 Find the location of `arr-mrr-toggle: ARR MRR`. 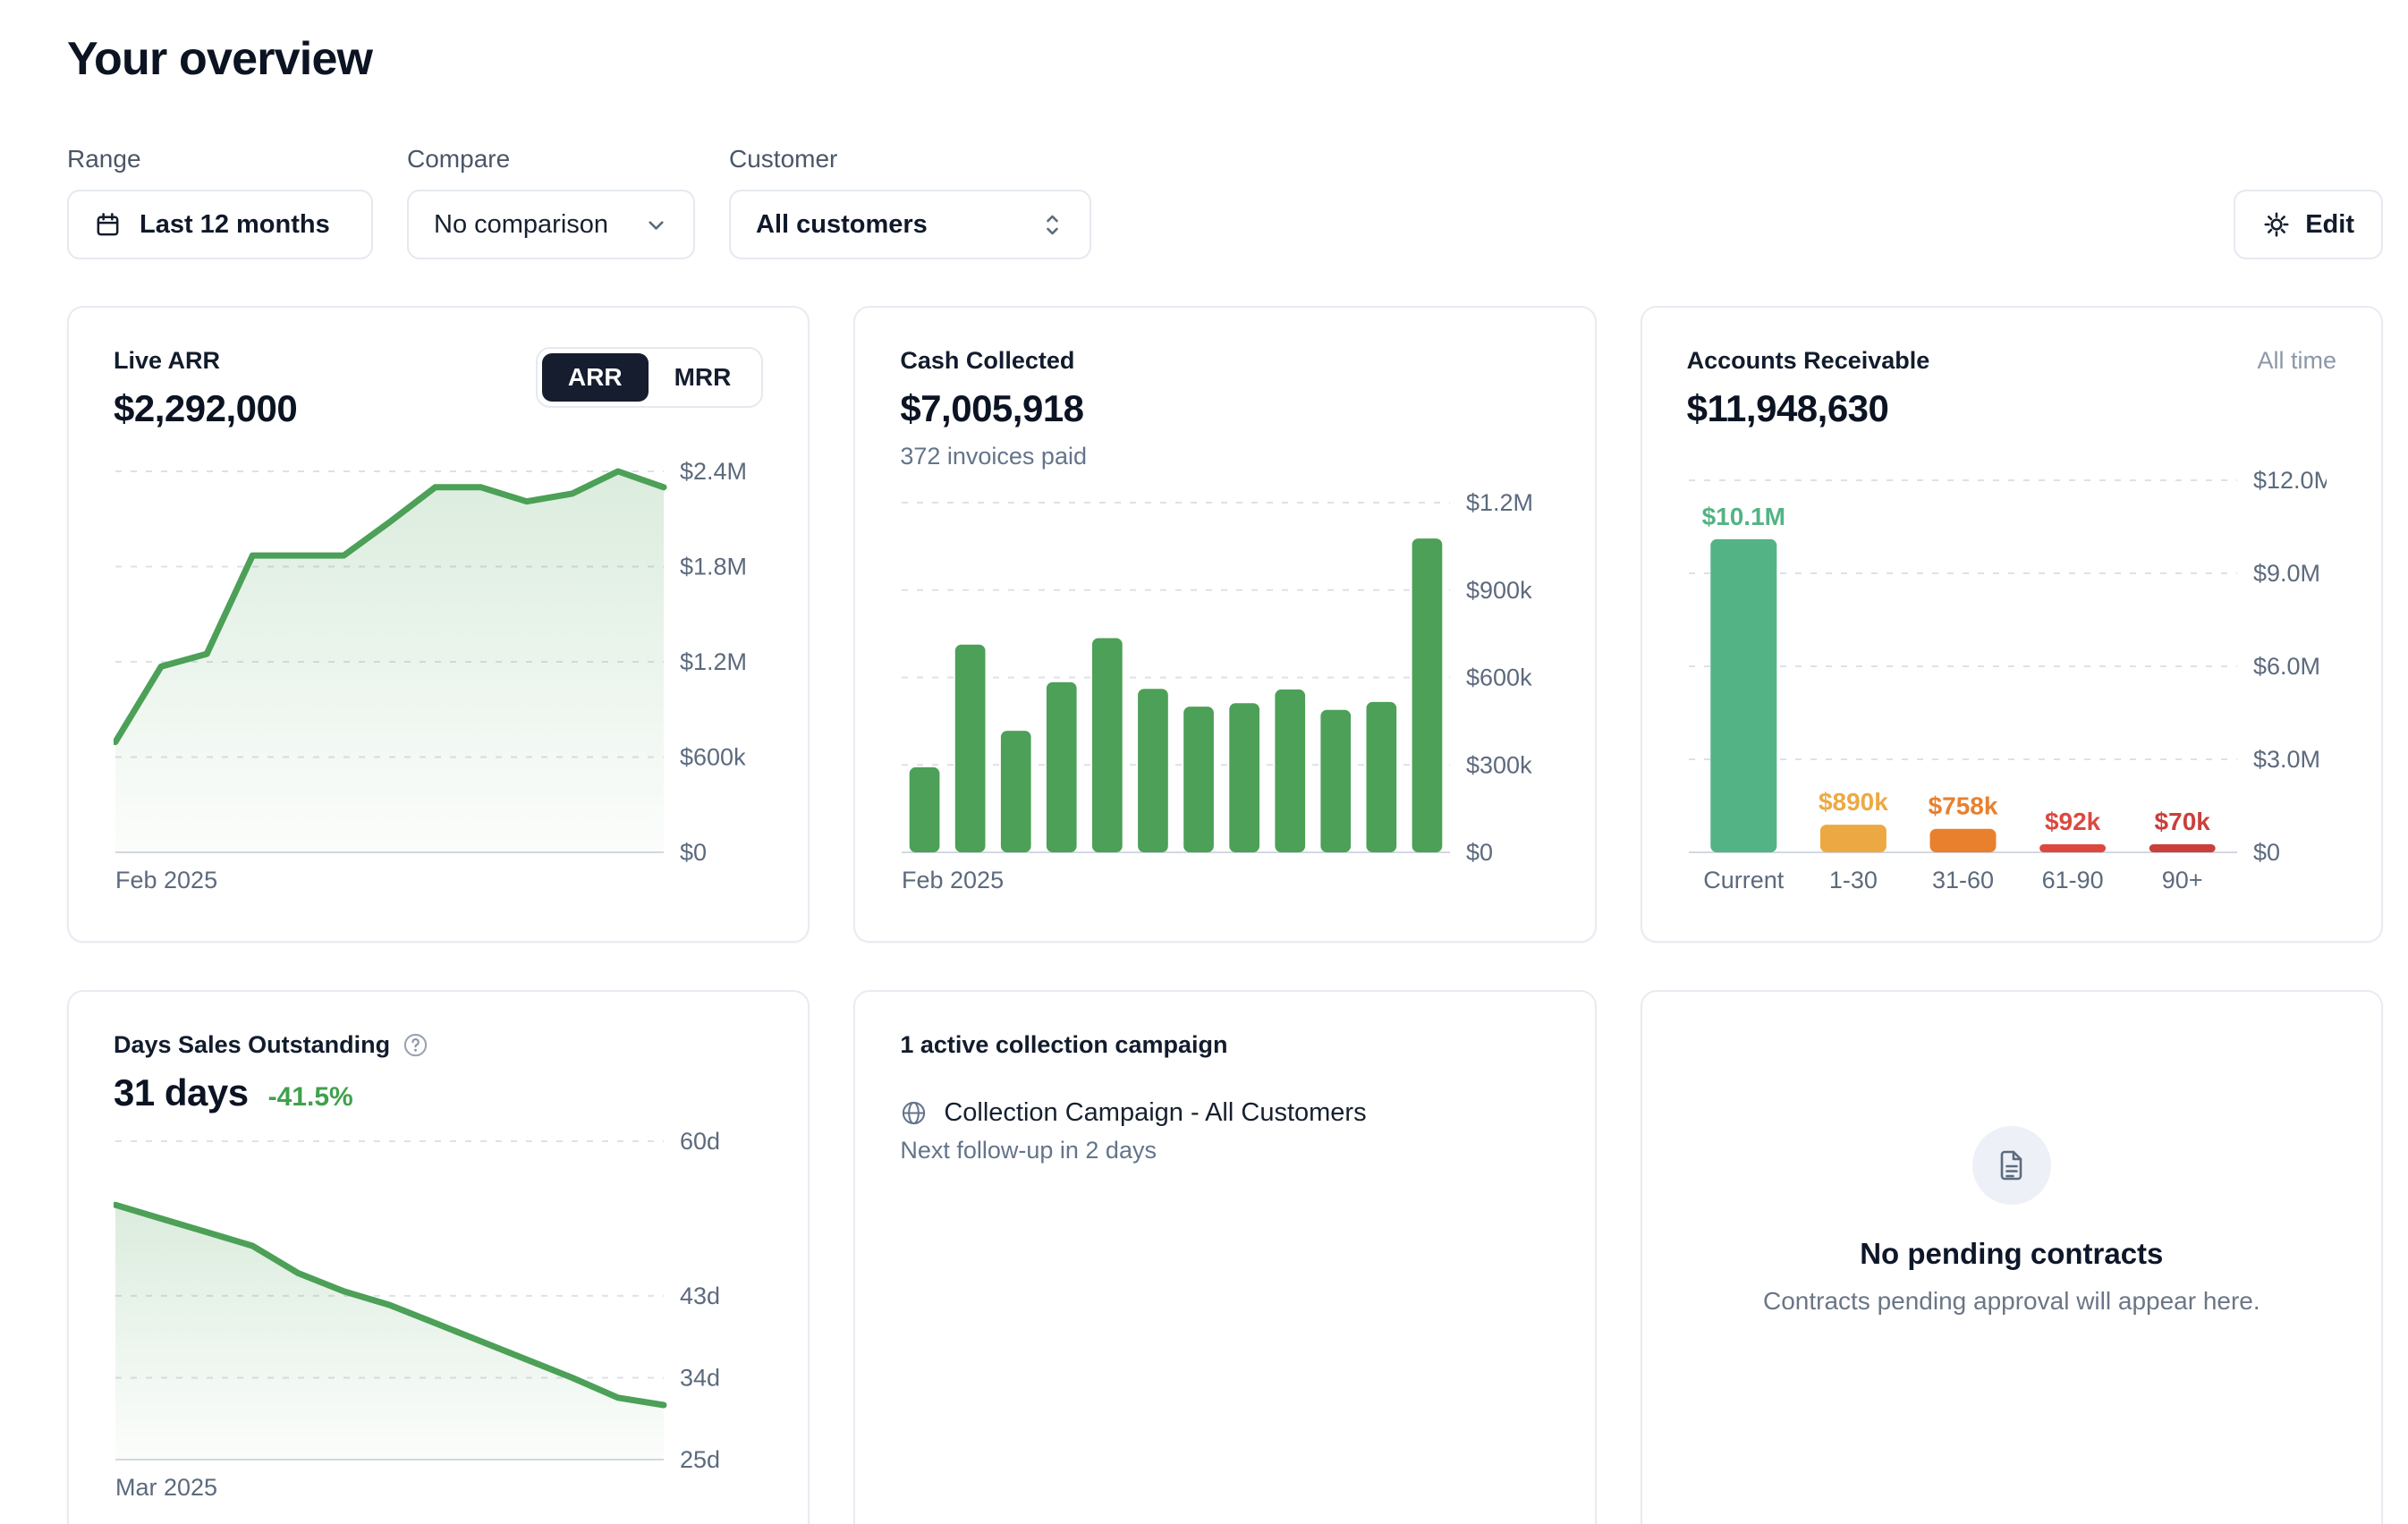

arr-mrr-toggle: ARR MRR is located at coordinates (650, 377).